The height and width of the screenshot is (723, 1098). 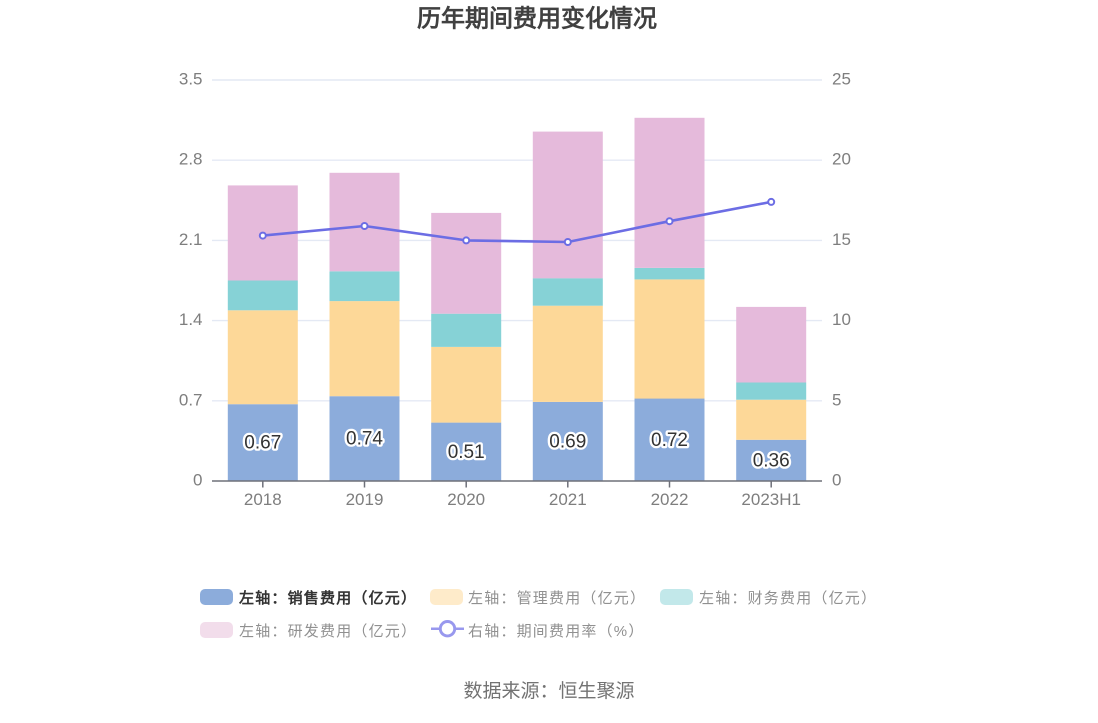 What do you see at coordinates (841, 319) in the screenshot?
I see `svg-text: 10` at bounding box center [841, 319].